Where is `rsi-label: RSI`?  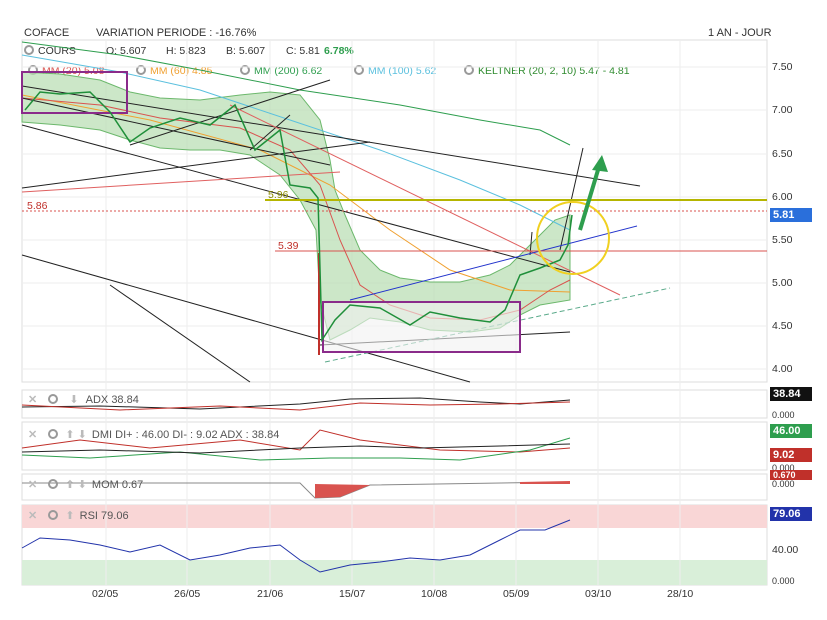
rsi-label: RSI is located at coordinates (88, 516).